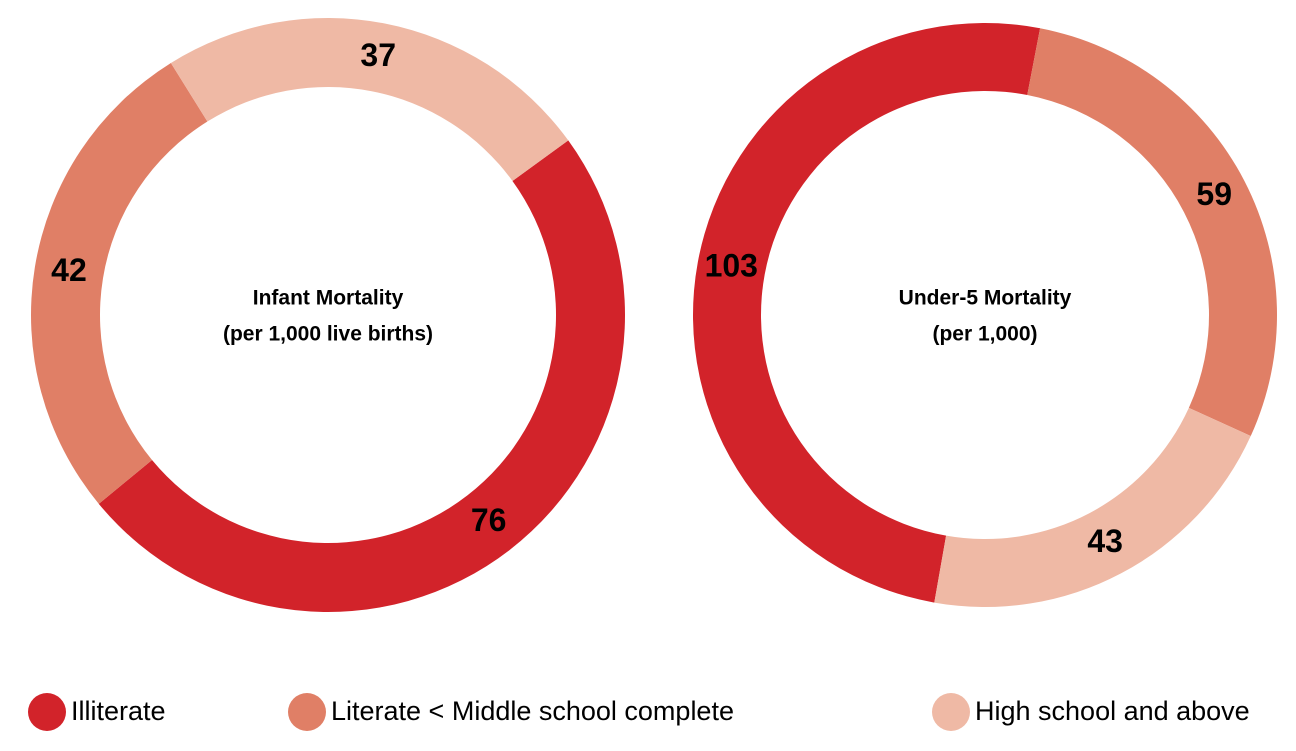 This screenshot has height=751, width=1296. I want to click on value-label: 59, so click(1214, 194).